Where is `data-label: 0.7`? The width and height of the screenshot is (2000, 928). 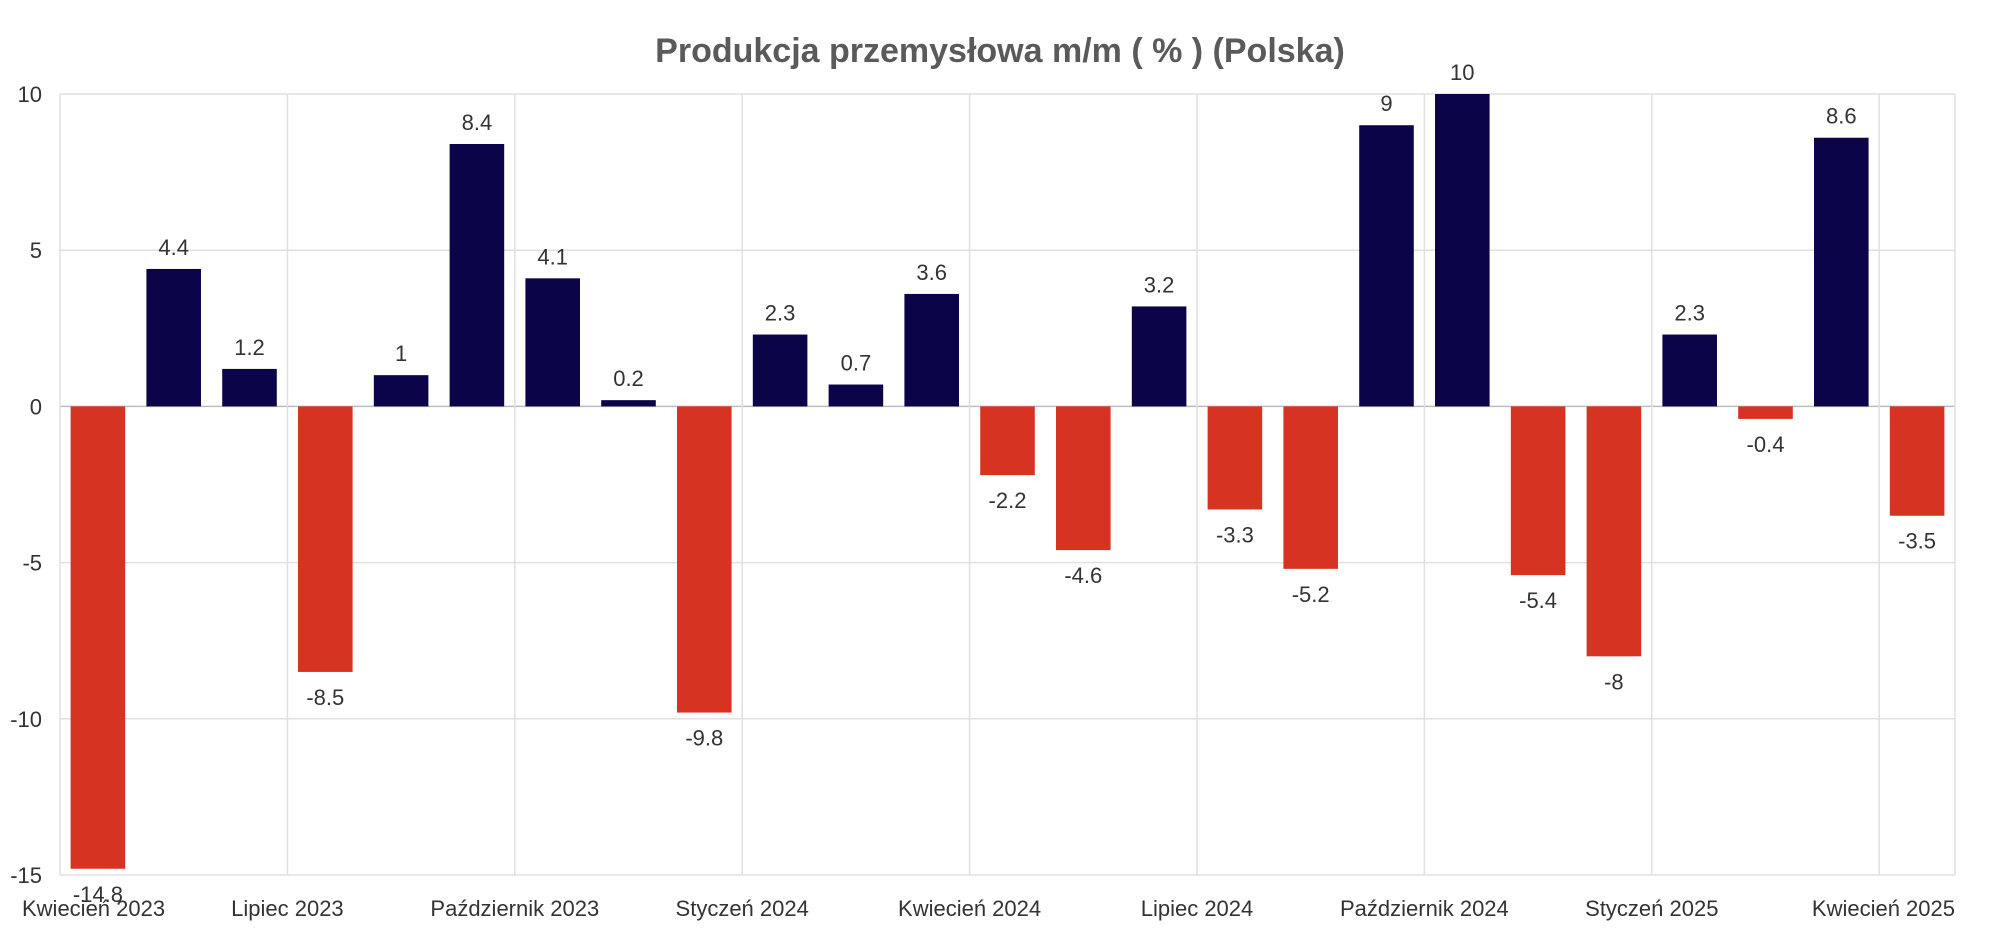
data-label: 0.7 is located at coordinates (856, 363).